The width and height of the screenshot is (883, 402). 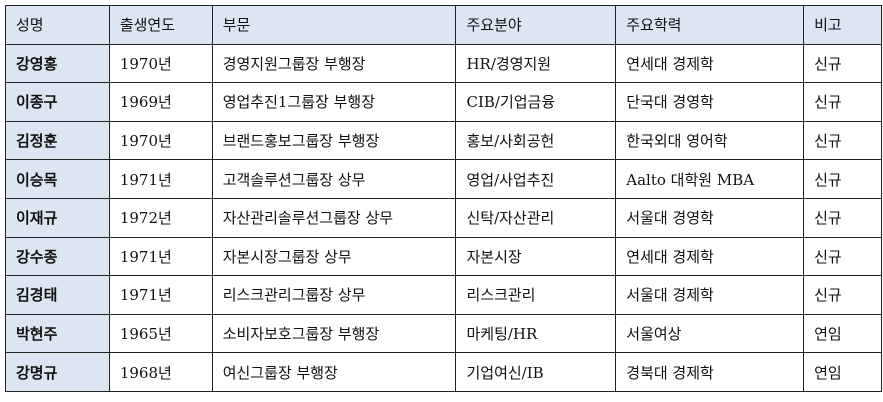 I want to click on cell-division: 여신그룹장 부행장, so click(x=334, y=372).